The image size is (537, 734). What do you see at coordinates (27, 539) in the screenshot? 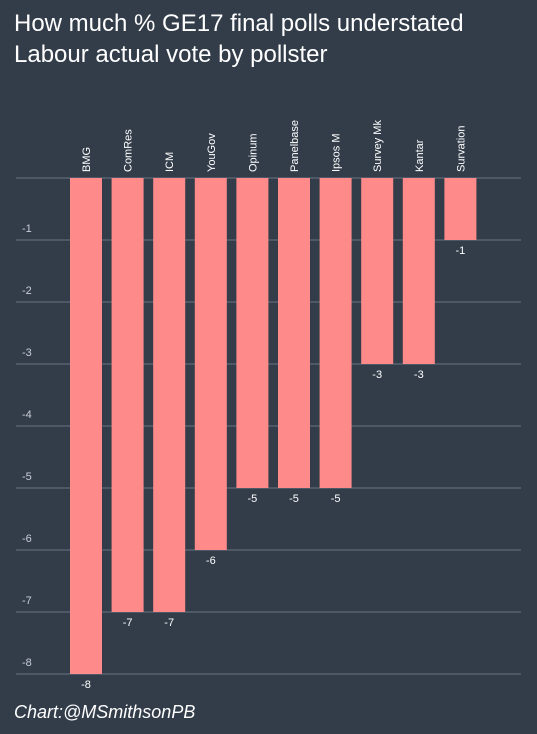
I see `y-tick-label: -6` at bounding box center [27, 539].